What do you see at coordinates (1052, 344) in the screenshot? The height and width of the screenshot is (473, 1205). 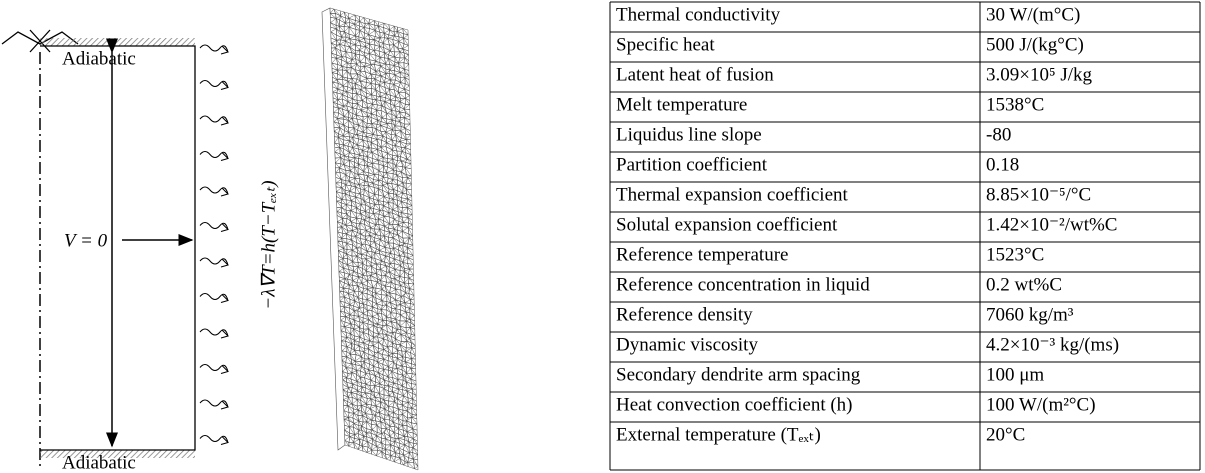 I see `value-cell: 4.2×10⁻³ kg/(ms)` at bounding box center [1052, 344].